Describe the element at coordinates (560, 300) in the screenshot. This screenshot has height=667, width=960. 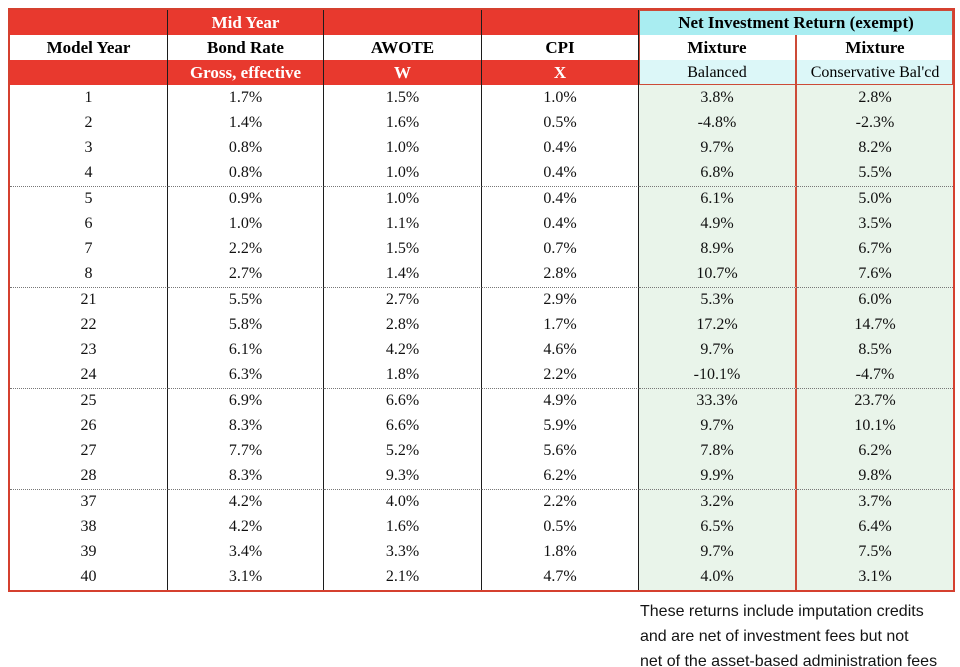
I see `cpi-cell: 2.9%` at that location.